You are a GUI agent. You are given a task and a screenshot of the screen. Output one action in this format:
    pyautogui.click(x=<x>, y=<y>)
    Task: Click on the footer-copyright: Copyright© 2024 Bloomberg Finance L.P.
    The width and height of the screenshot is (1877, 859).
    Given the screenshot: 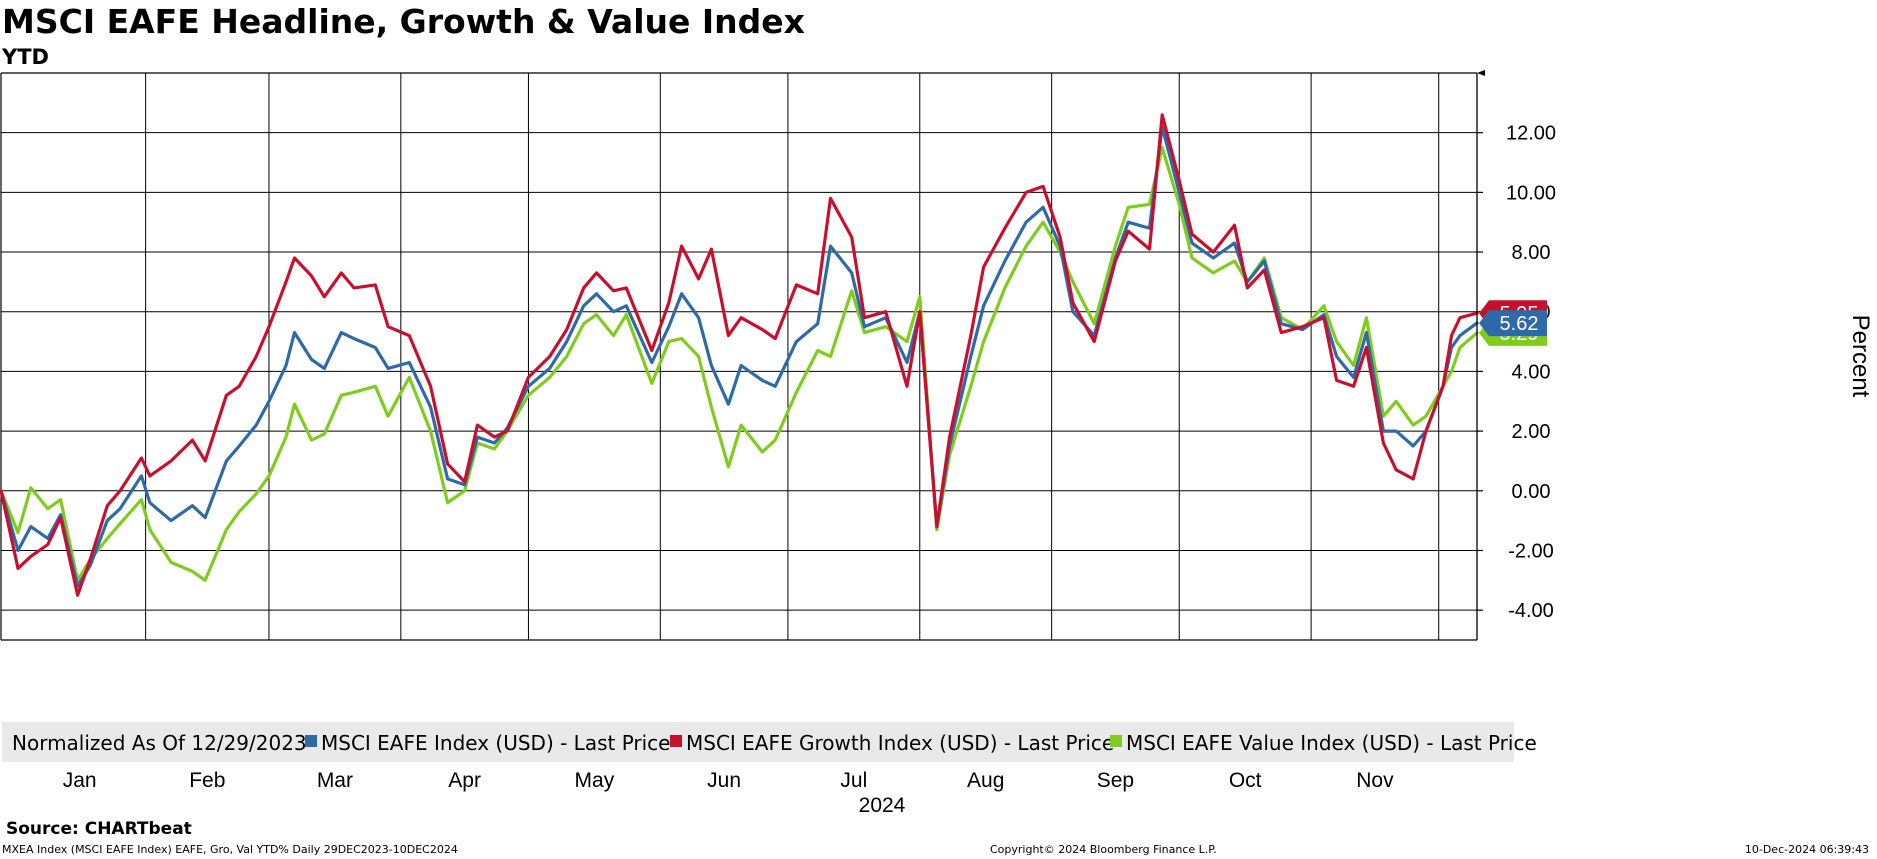 What is the action you would take?
    pyautogui.click(x=1103, y=849)
    